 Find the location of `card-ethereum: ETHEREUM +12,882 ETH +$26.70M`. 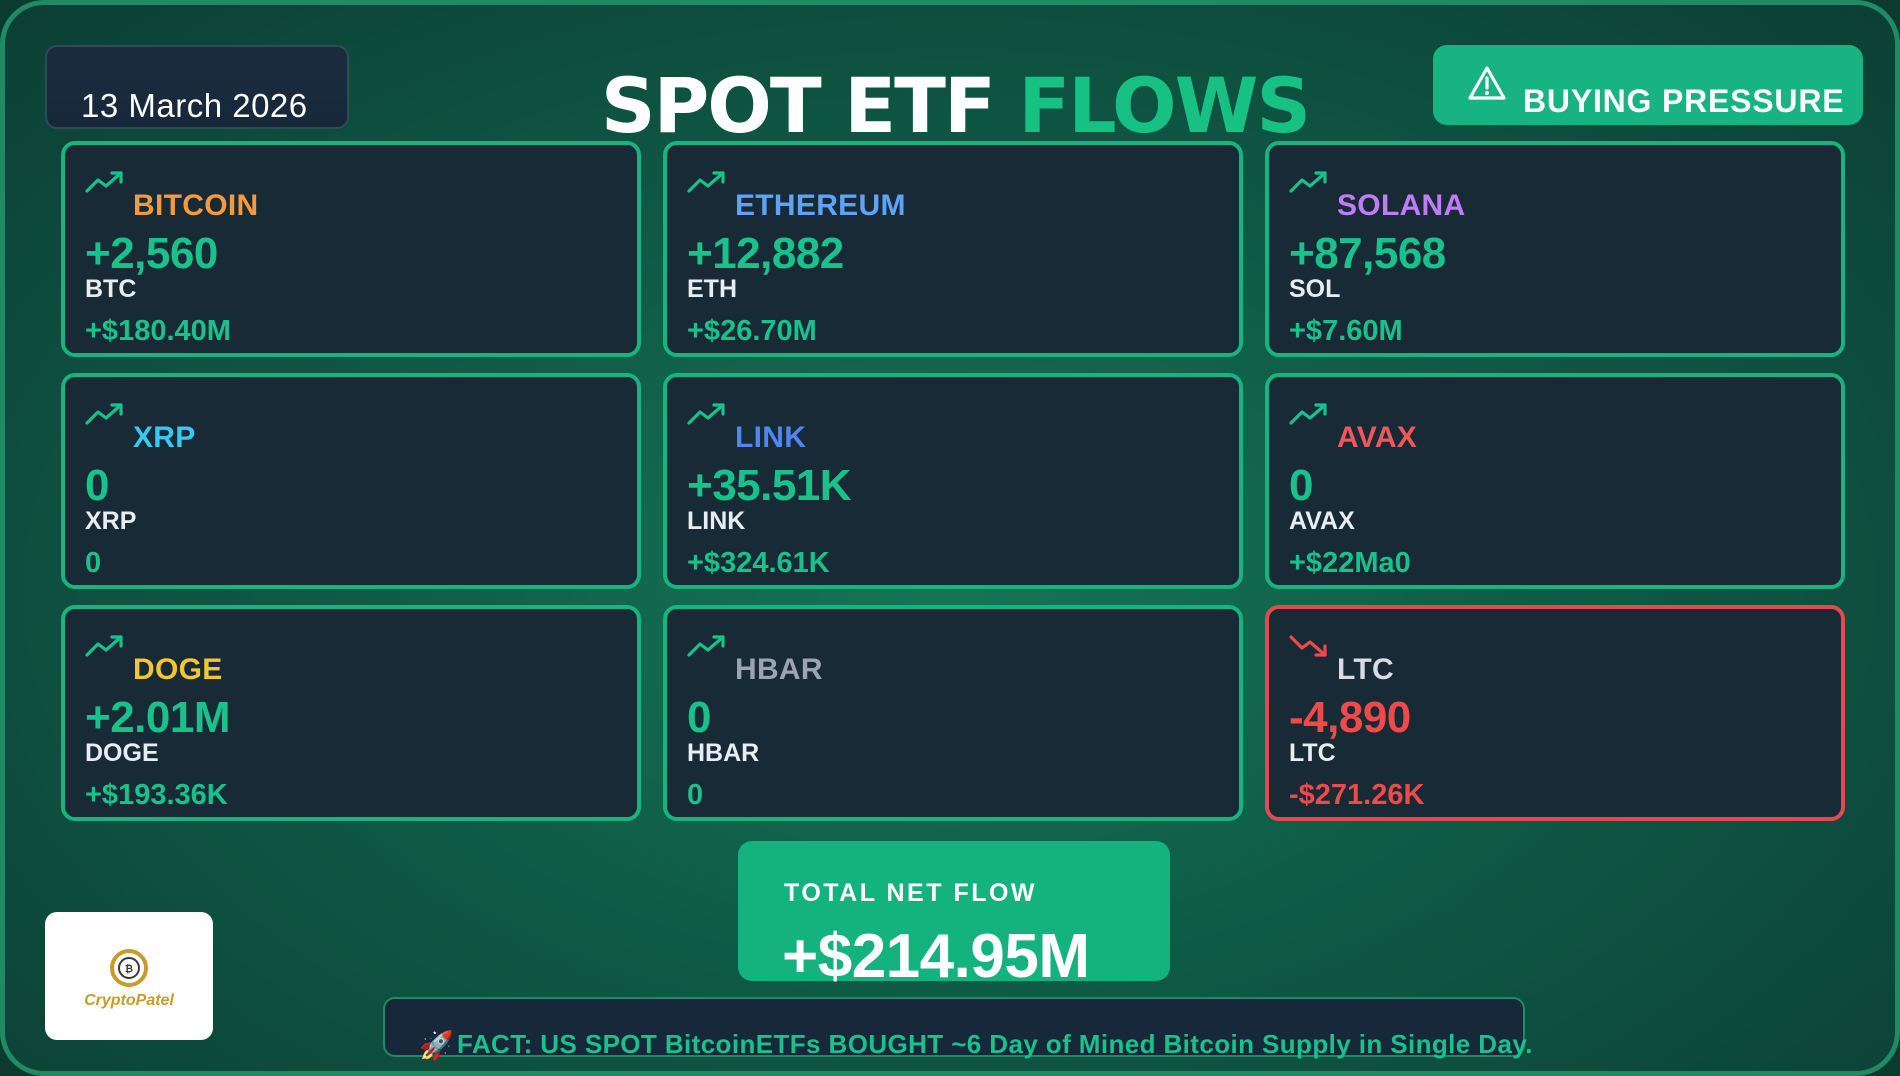

card-ethereum: ETHEREUM +12,882 ETH +$26.70M is located at coordinates (953, 249).